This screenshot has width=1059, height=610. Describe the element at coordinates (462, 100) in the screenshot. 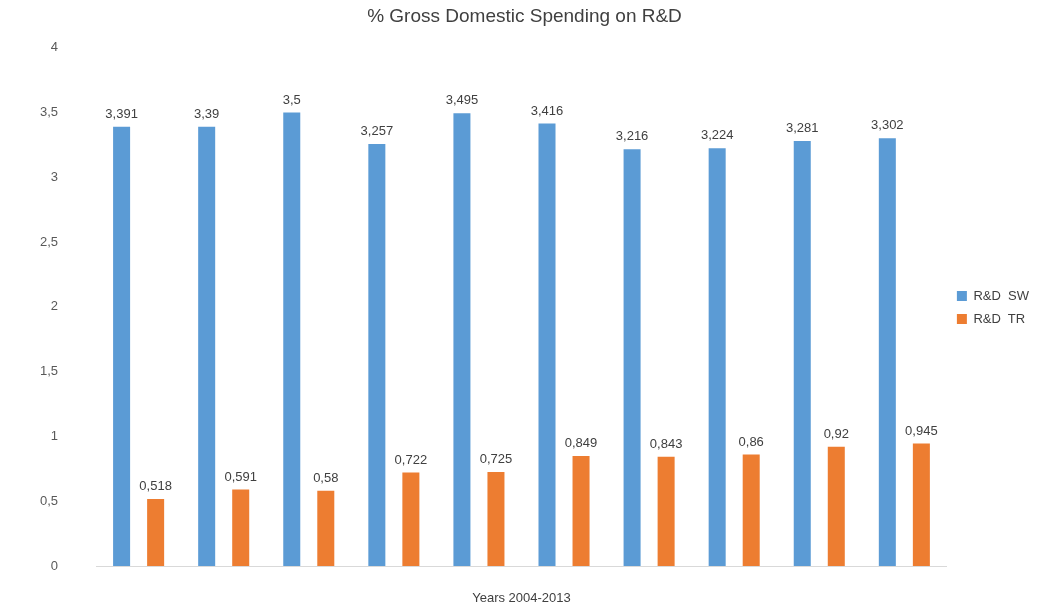

I see `data-label: 3,495` at that location.